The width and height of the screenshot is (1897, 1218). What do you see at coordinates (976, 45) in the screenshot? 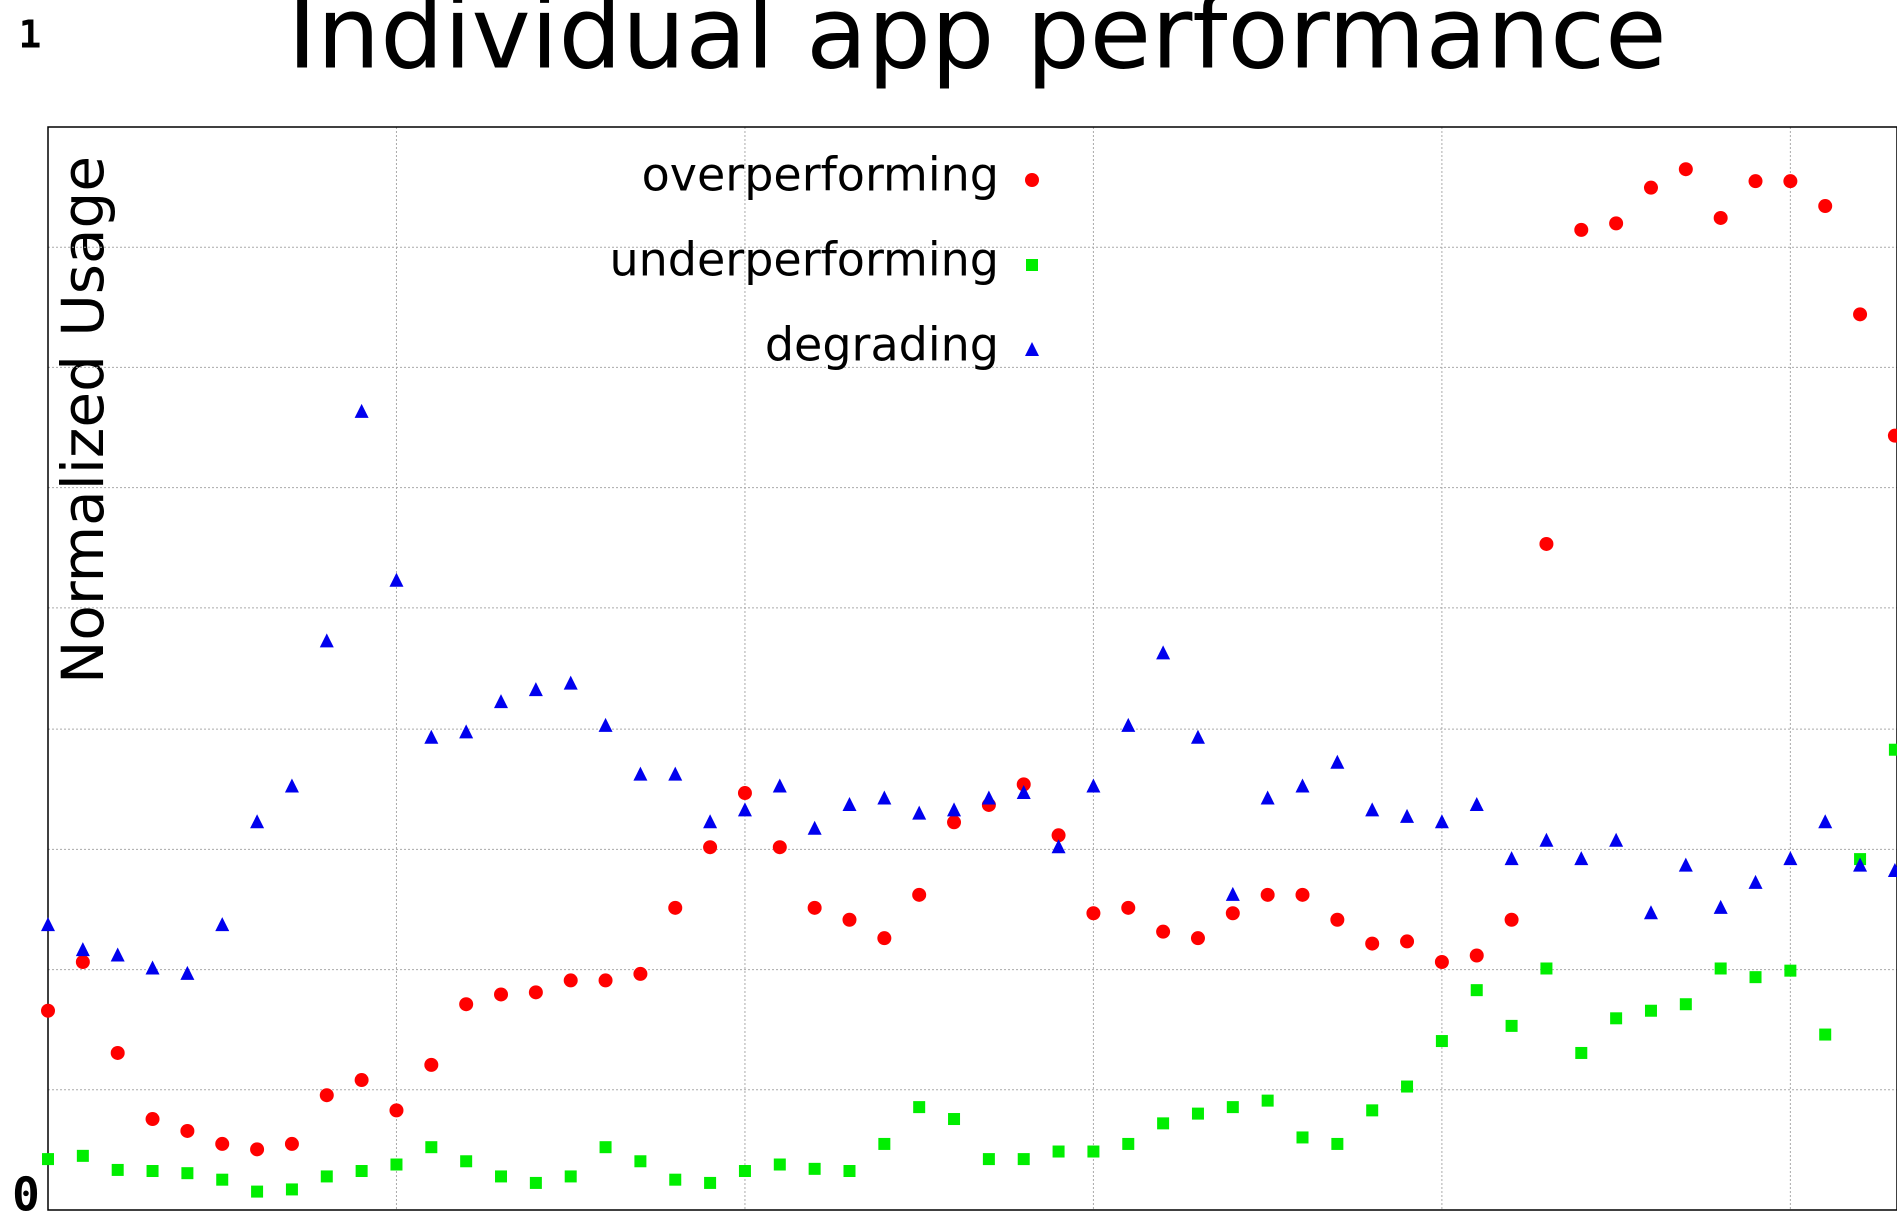
I see `chart-title: Individual app performance` at bounding box center [976, 45].